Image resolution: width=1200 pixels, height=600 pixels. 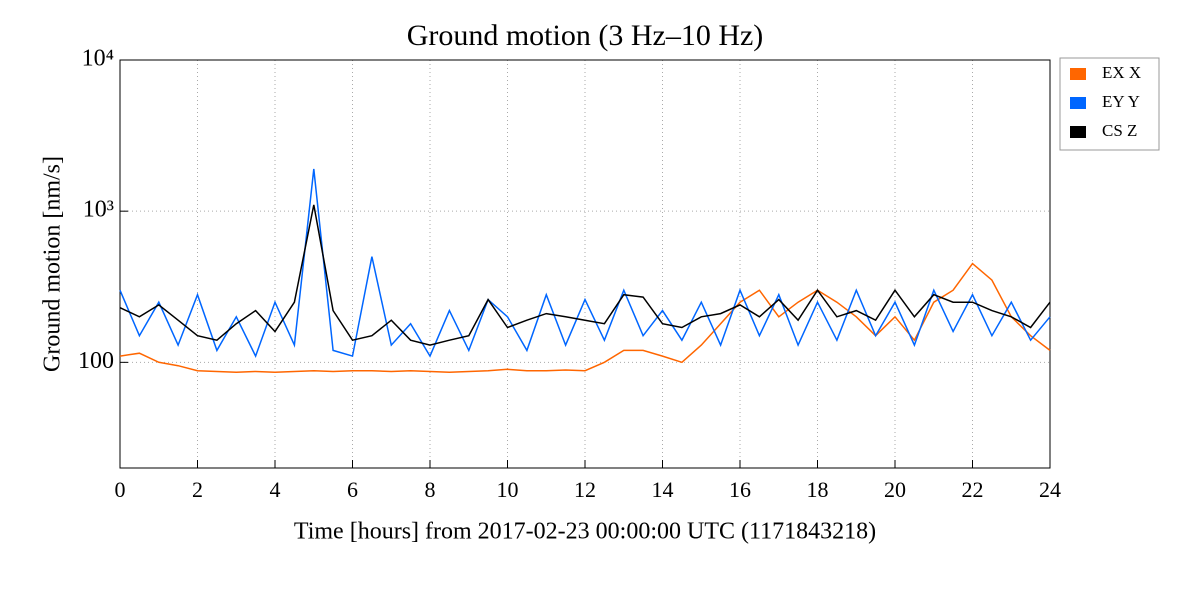 What do you see at coordinates (275, 489) in the screenshot?
I see `x-tick-label: 4` at bounding box center [275, 489].